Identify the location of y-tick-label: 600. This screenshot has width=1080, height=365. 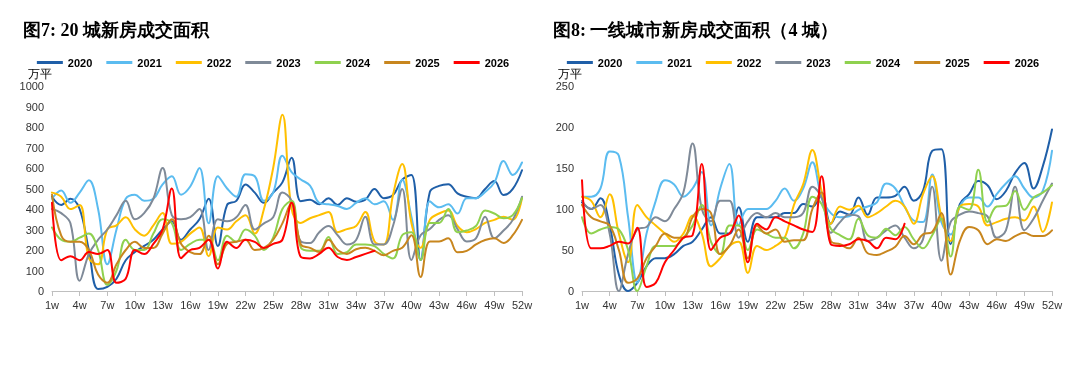
(34, 168).